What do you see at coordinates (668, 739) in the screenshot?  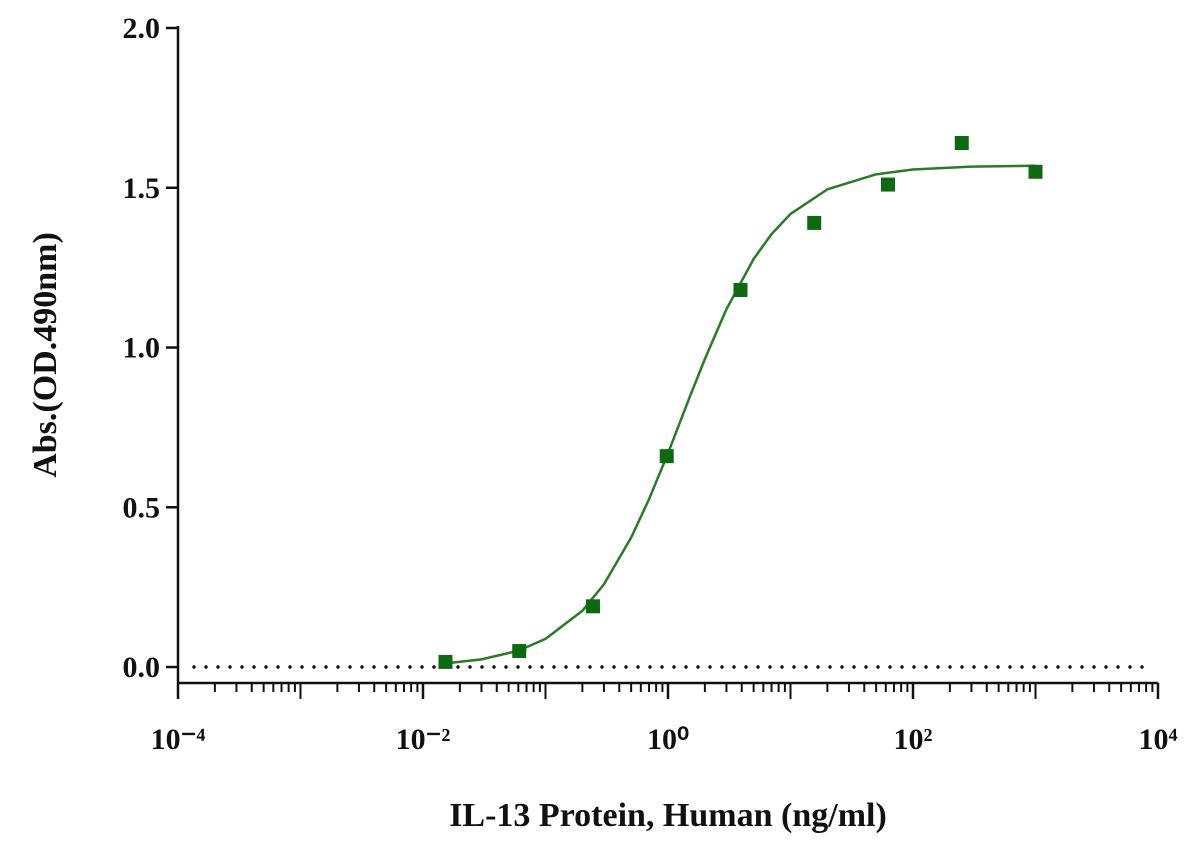 I see `x-tick-label: 10⁰` at bounding box center [668, 739].